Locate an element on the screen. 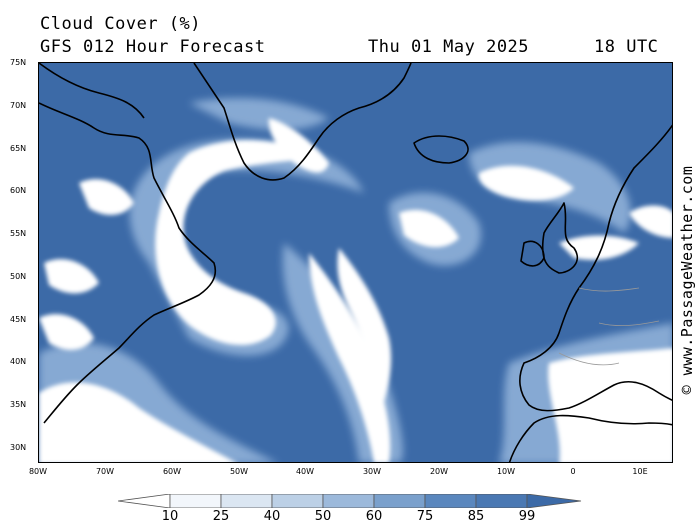  lat-label: 55N is located at coordinates (18, 233).